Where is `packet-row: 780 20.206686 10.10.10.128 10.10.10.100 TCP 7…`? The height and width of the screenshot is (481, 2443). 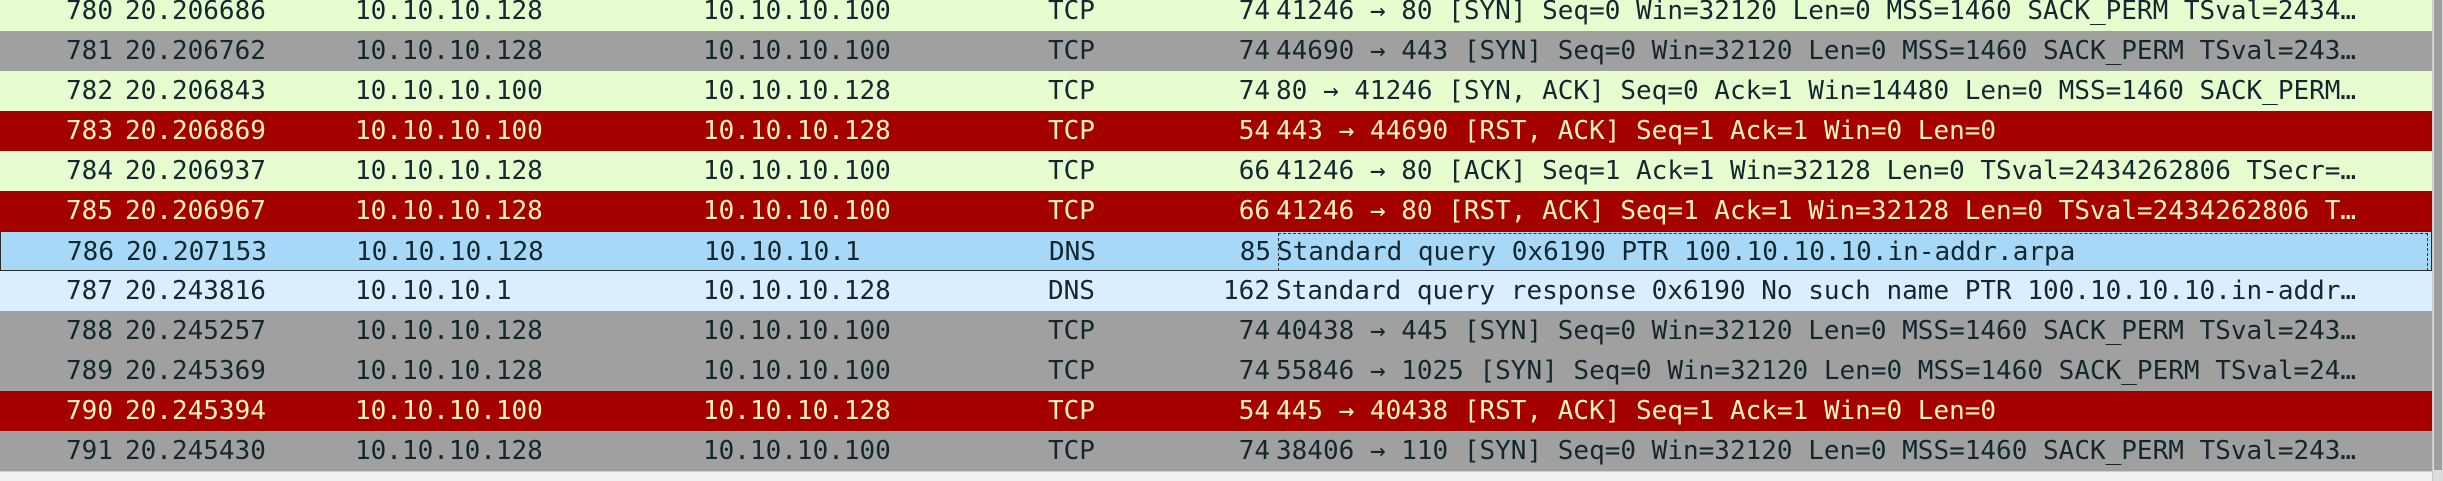
packet-row: 780 20.206686 10.10.10.128 10.10.10.100 TCP 7… is located at coordinates (1216, 15).